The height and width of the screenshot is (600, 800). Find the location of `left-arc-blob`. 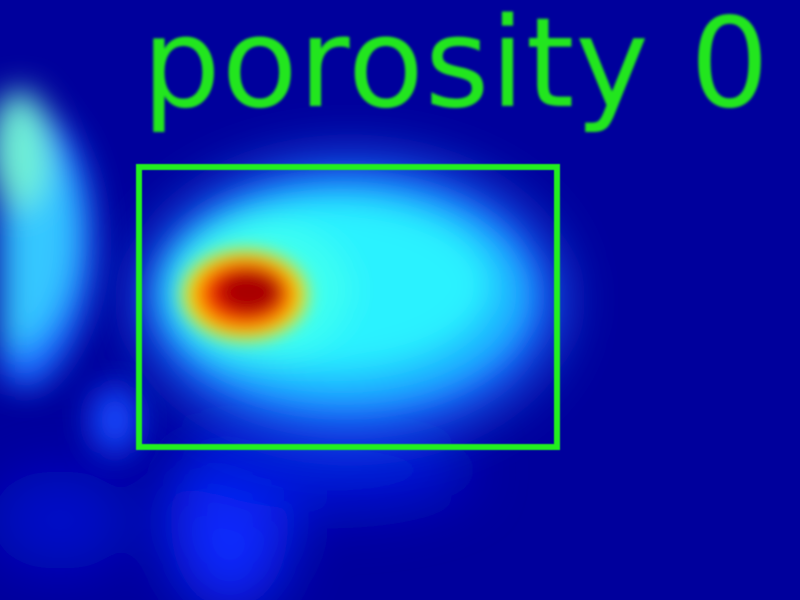

left-arc-blob is located at coordinates (70, 272).